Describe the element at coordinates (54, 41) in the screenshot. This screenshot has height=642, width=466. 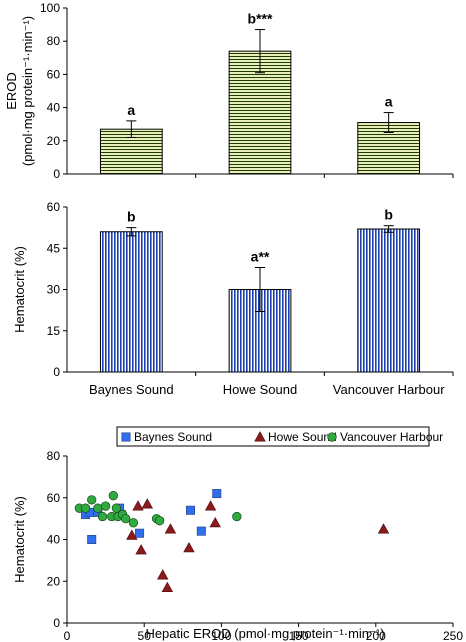
I see `erod-y-tick-label: 80` at that location.